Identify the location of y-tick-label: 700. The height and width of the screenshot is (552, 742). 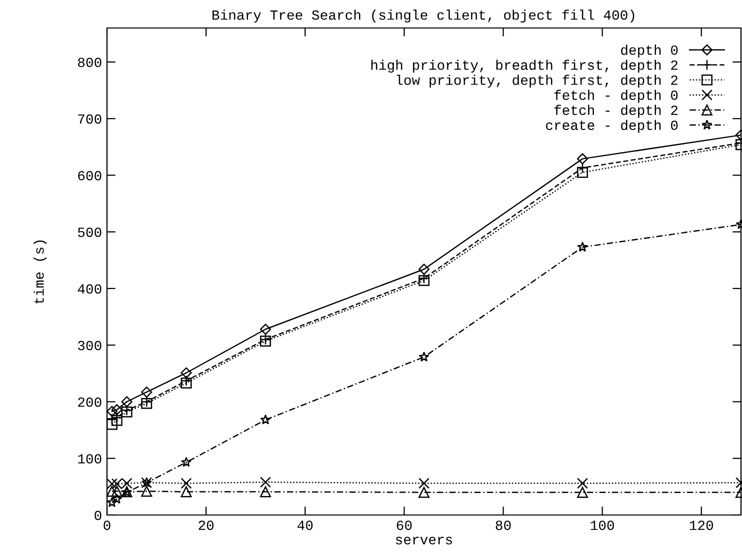
(90, 119).